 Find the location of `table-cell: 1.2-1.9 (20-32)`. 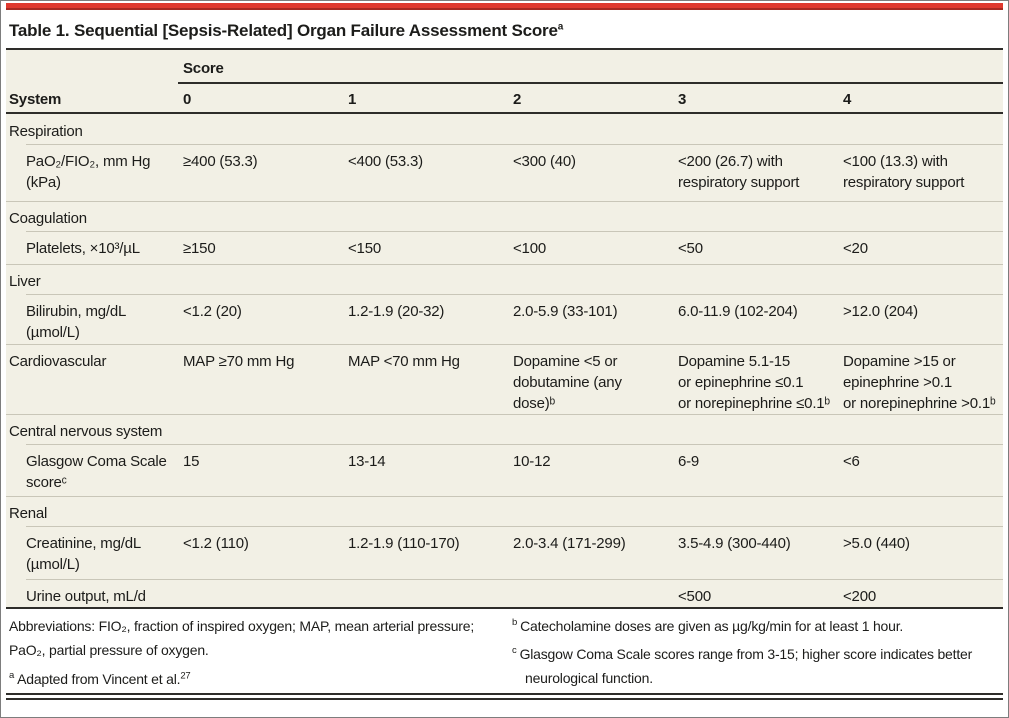

table-cell: 1.2-1.9 (20-32) is located at coordinates (396, 311).